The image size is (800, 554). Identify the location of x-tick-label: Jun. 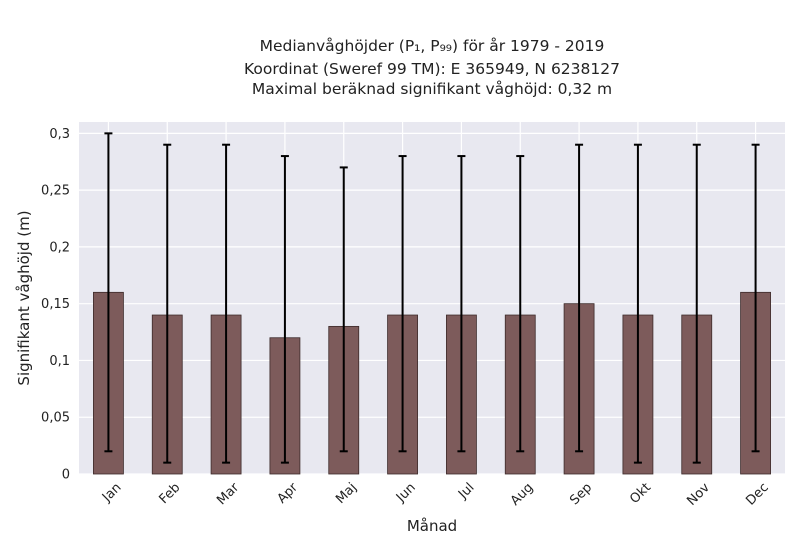
(406, 493).